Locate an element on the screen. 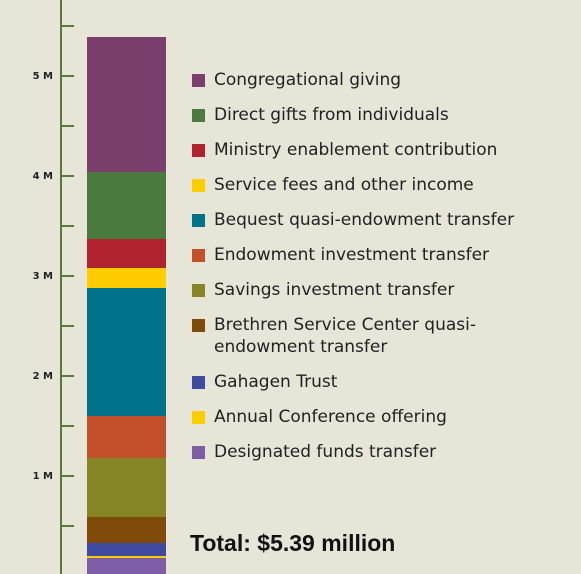  legend-label: Annual Conference offering is located at coordinates (330, 417).